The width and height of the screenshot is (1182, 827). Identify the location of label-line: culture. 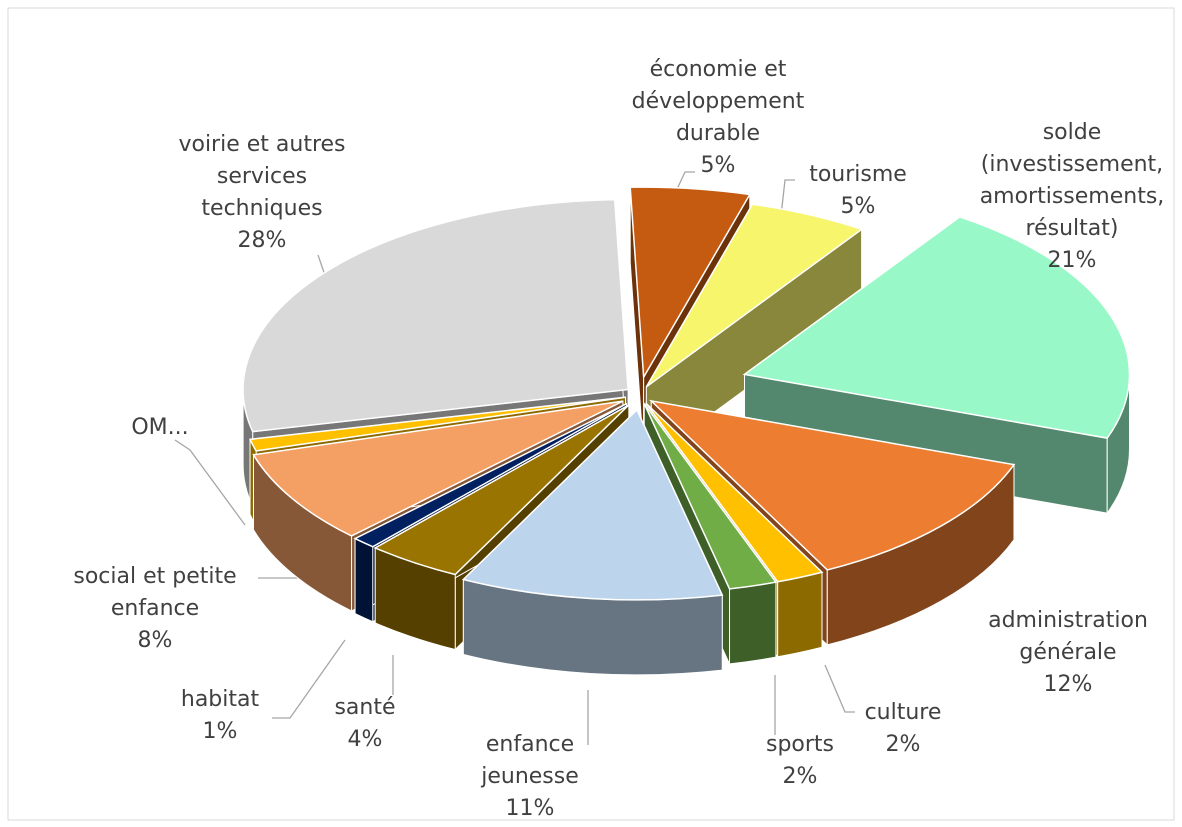
(903, 712).